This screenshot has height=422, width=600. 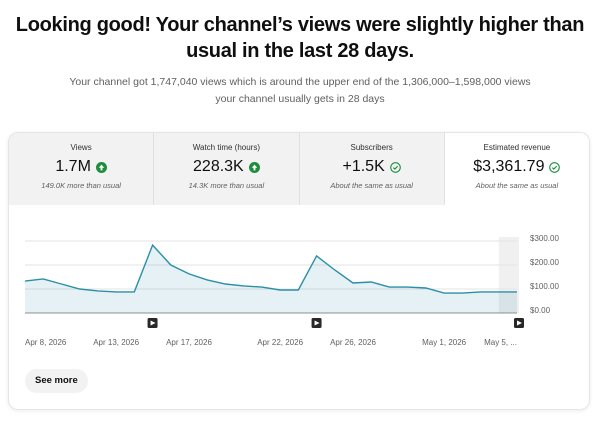 I want to click on metric-note: 14.3K more than usual, so click(x=226, y=185).